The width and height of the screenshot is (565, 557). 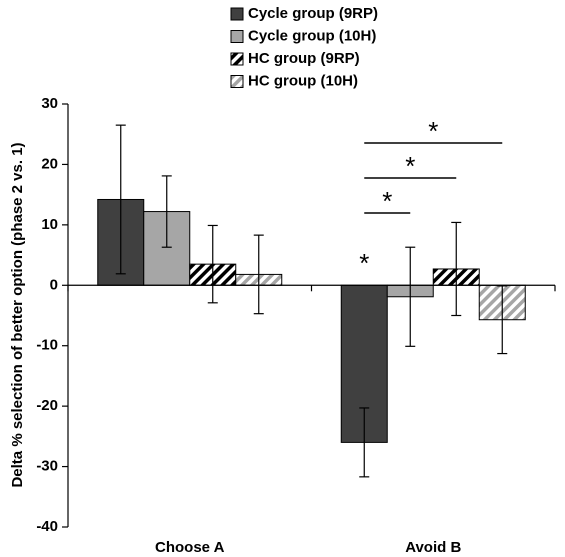 I want to click on legend-label: Cycle group (9RP), so click(x=313, y=13).